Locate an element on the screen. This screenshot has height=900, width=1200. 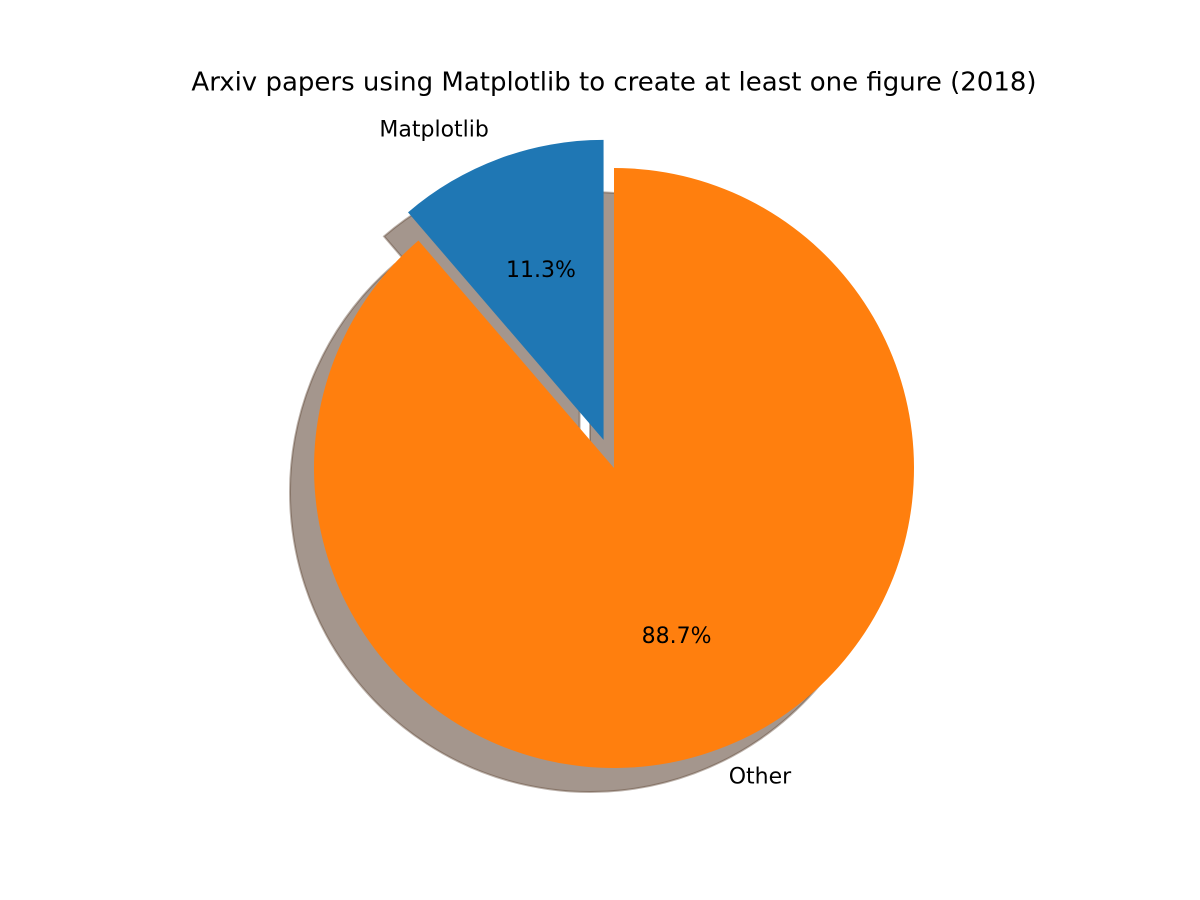
wedge is located at coordinates (506, 289).